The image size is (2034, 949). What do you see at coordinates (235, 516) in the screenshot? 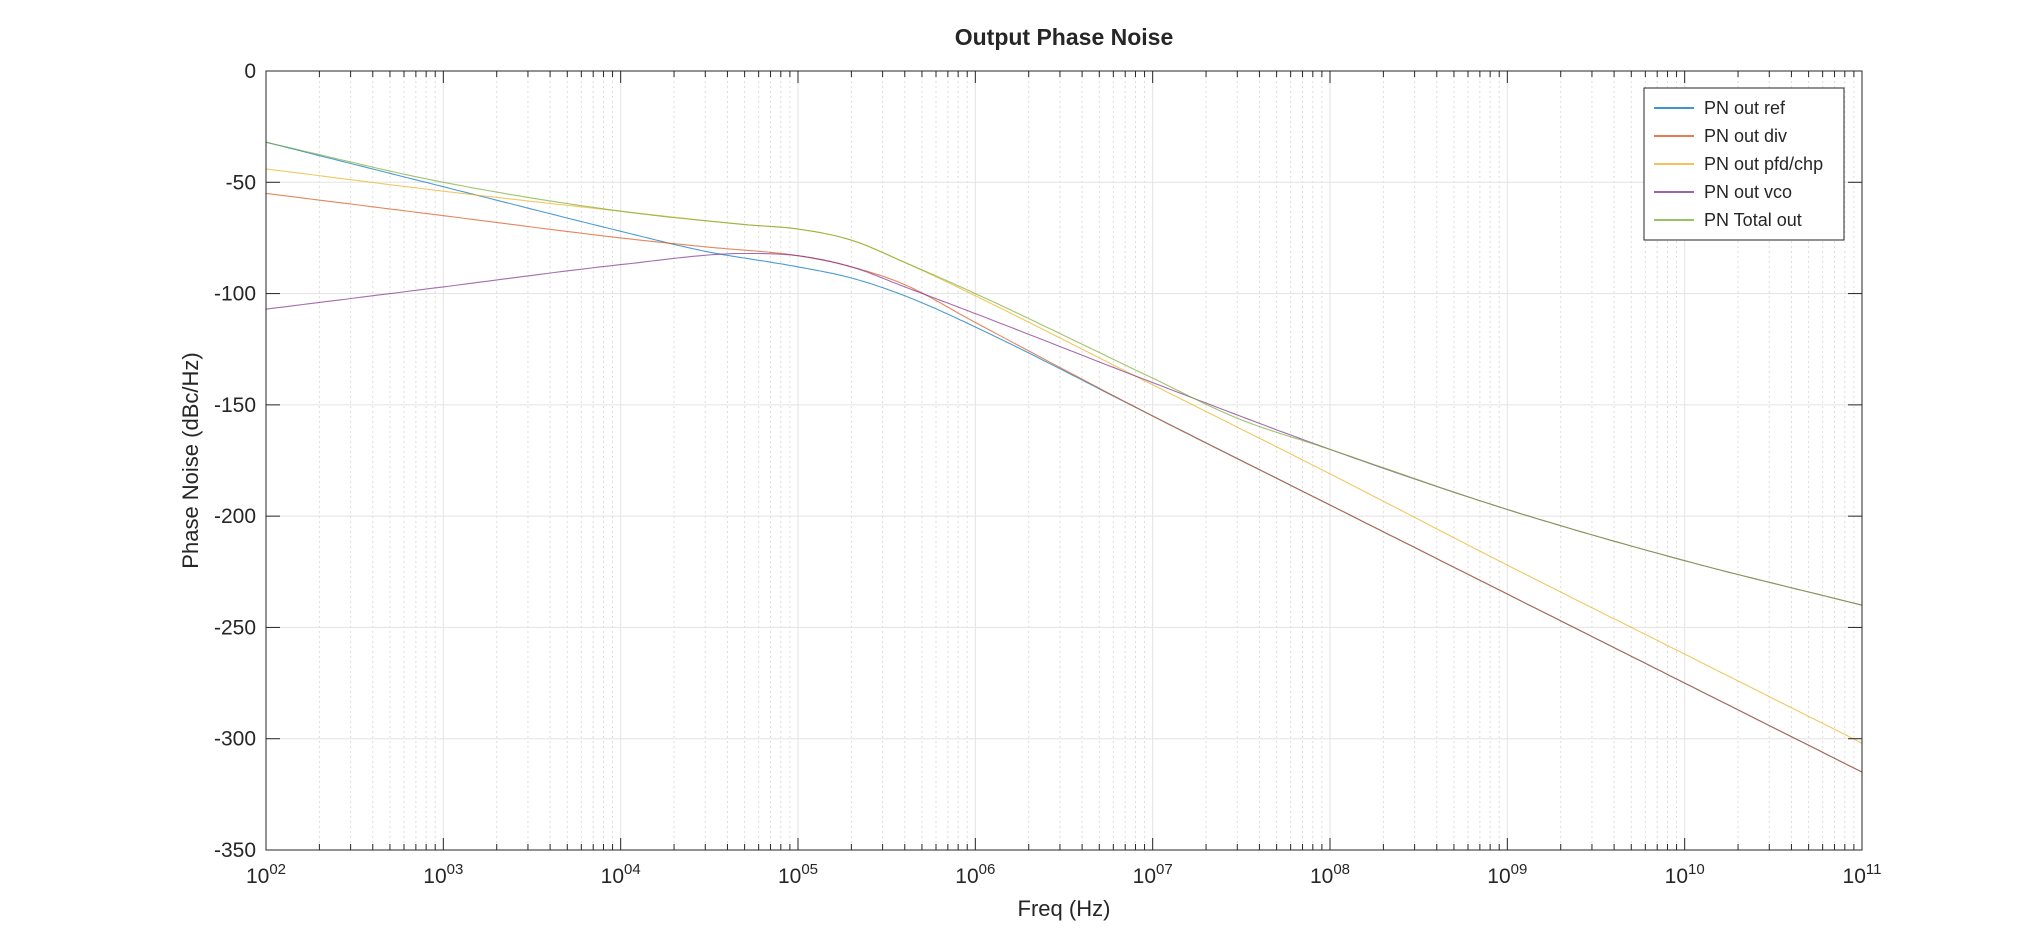
I see `y-tick-label: -200` at bounding box center [235, 516].